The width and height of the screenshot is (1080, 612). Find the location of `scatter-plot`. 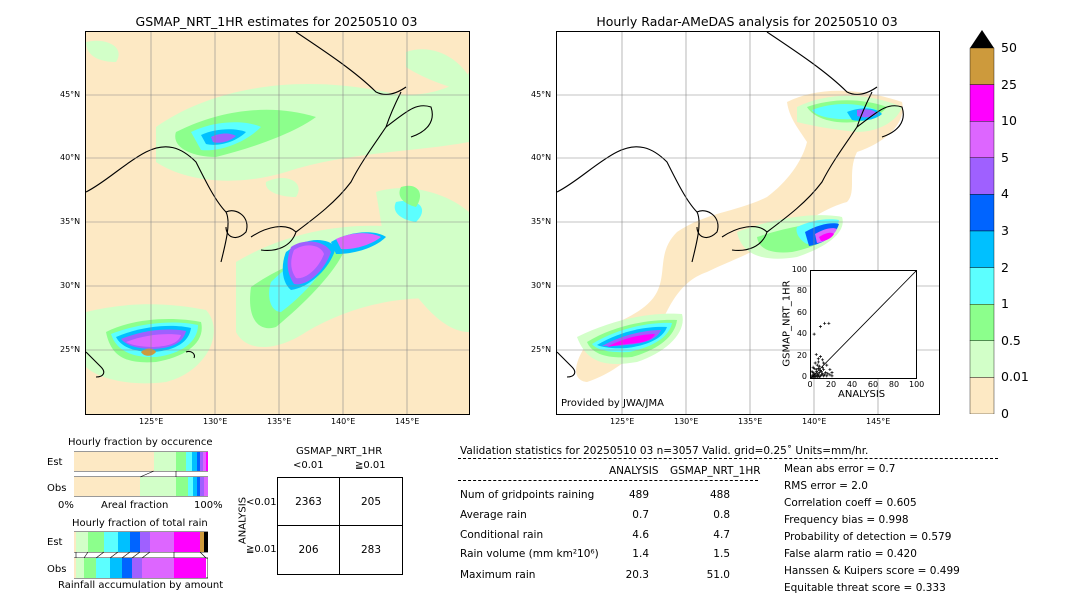

scatter-plot is located at coordinates (863, 324).